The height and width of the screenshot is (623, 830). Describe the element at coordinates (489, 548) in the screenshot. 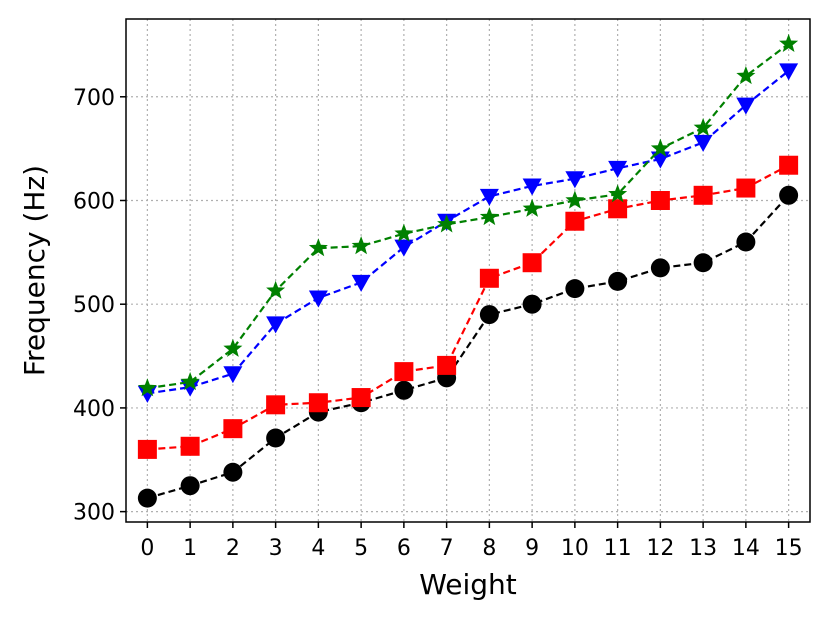

I see `x-tick-label: 8` at that location.